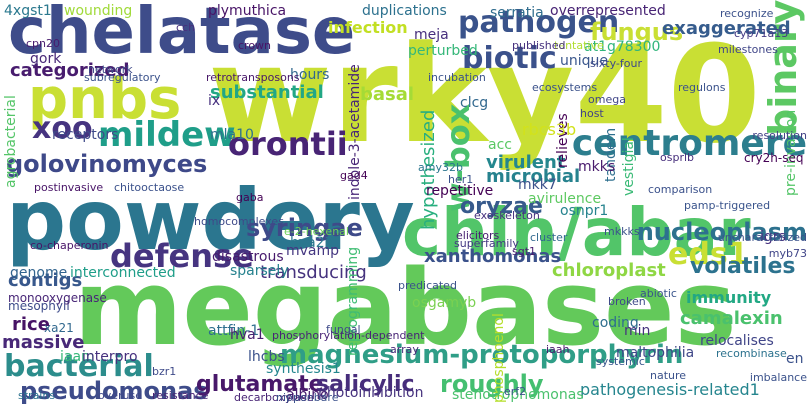 This screenshot has width=808, height=404. I want to click on word-at1g78300: at1g78300, so click(622, 47).